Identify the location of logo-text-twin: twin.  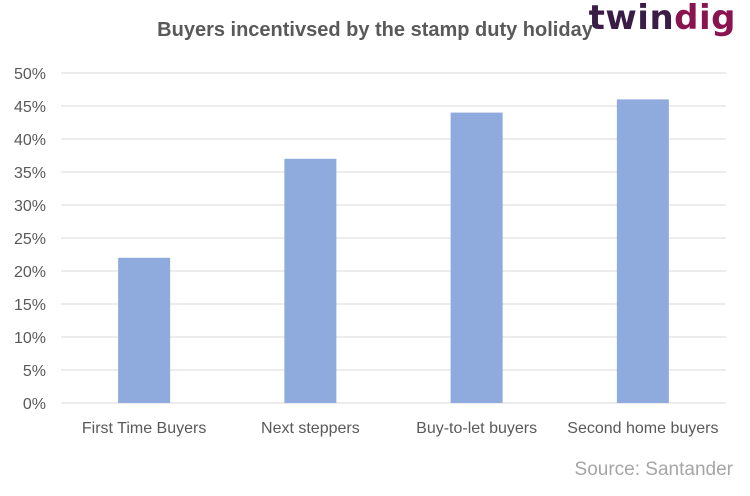
(631, 19).